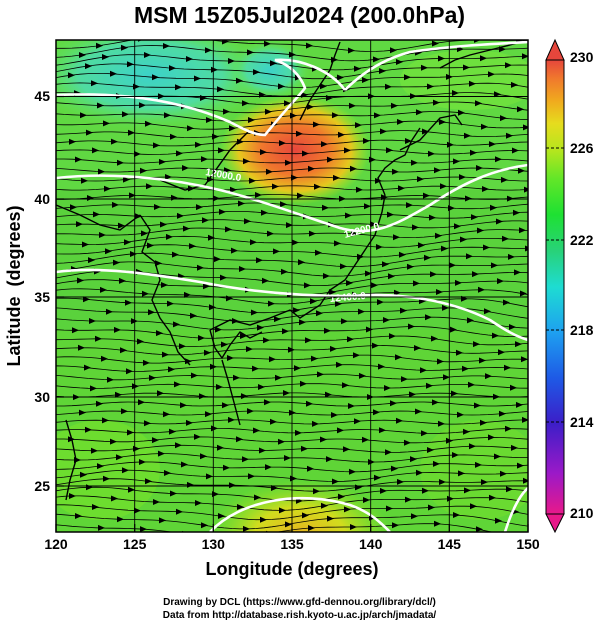  What do you see at coordinates (555, 49) in the screenshot?
I see `colorbar-upper-arrow` at bounding box center [555, 49].